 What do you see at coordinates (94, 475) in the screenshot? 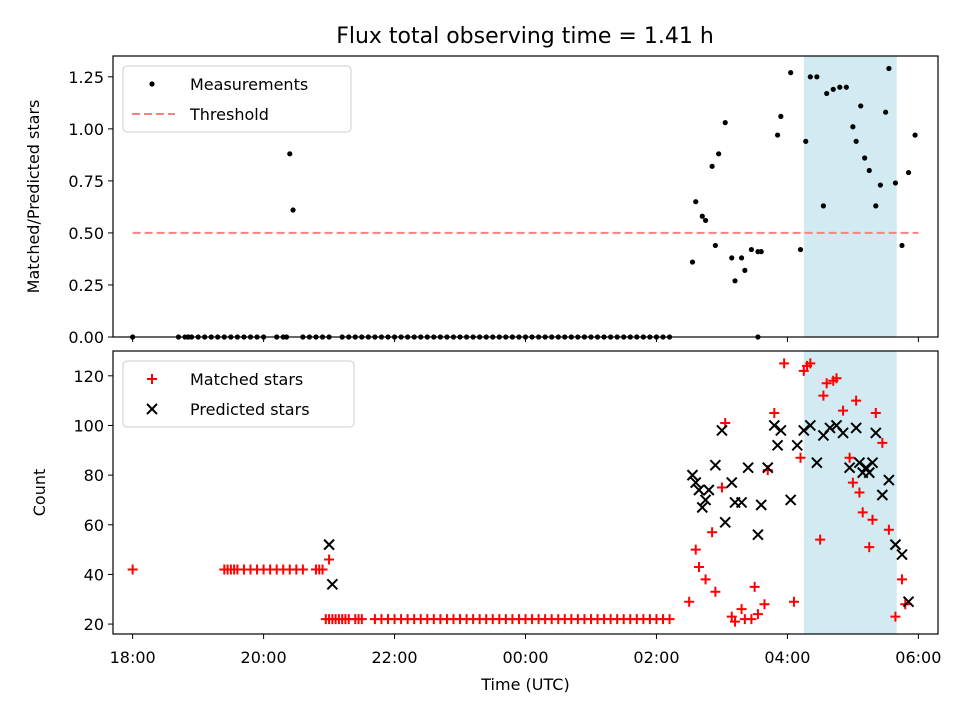
I see `y-tick-label: 80` at bounding box center [94, 475].